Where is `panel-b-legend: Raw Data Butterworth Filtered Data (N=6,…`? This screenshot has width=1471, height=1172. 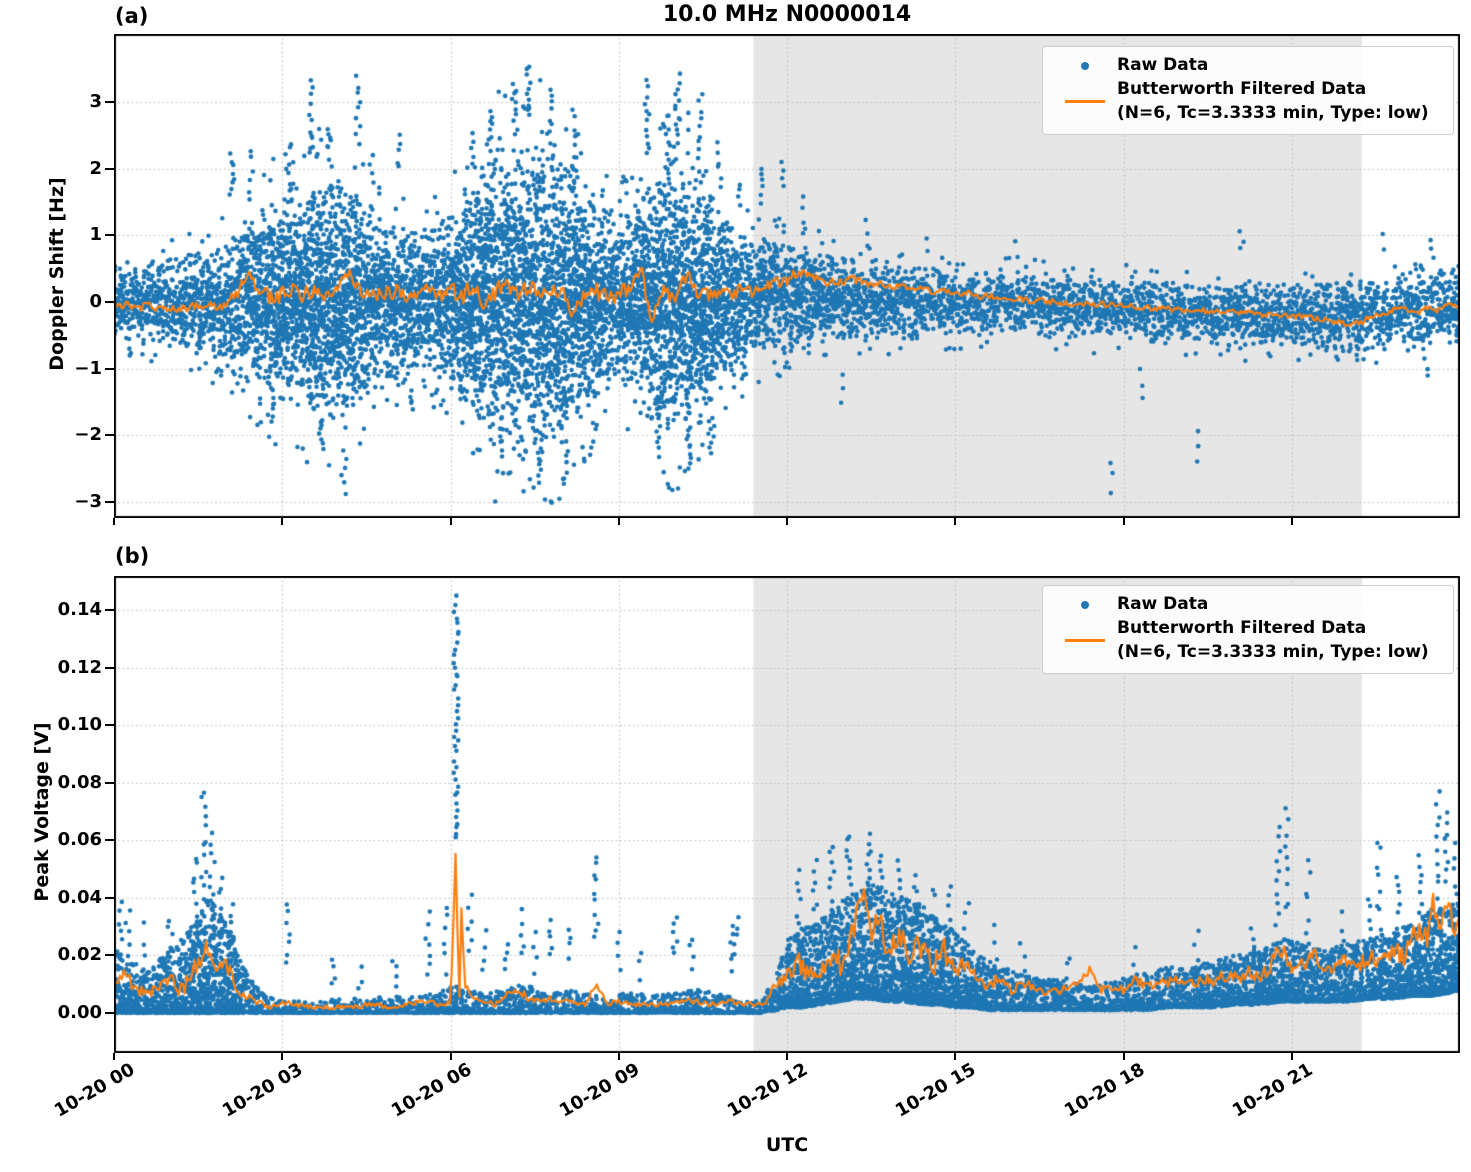
panel-b-legend: Raw Data Butterworth Filtered Data (N=6,… is located at coordinates (1248, 630).